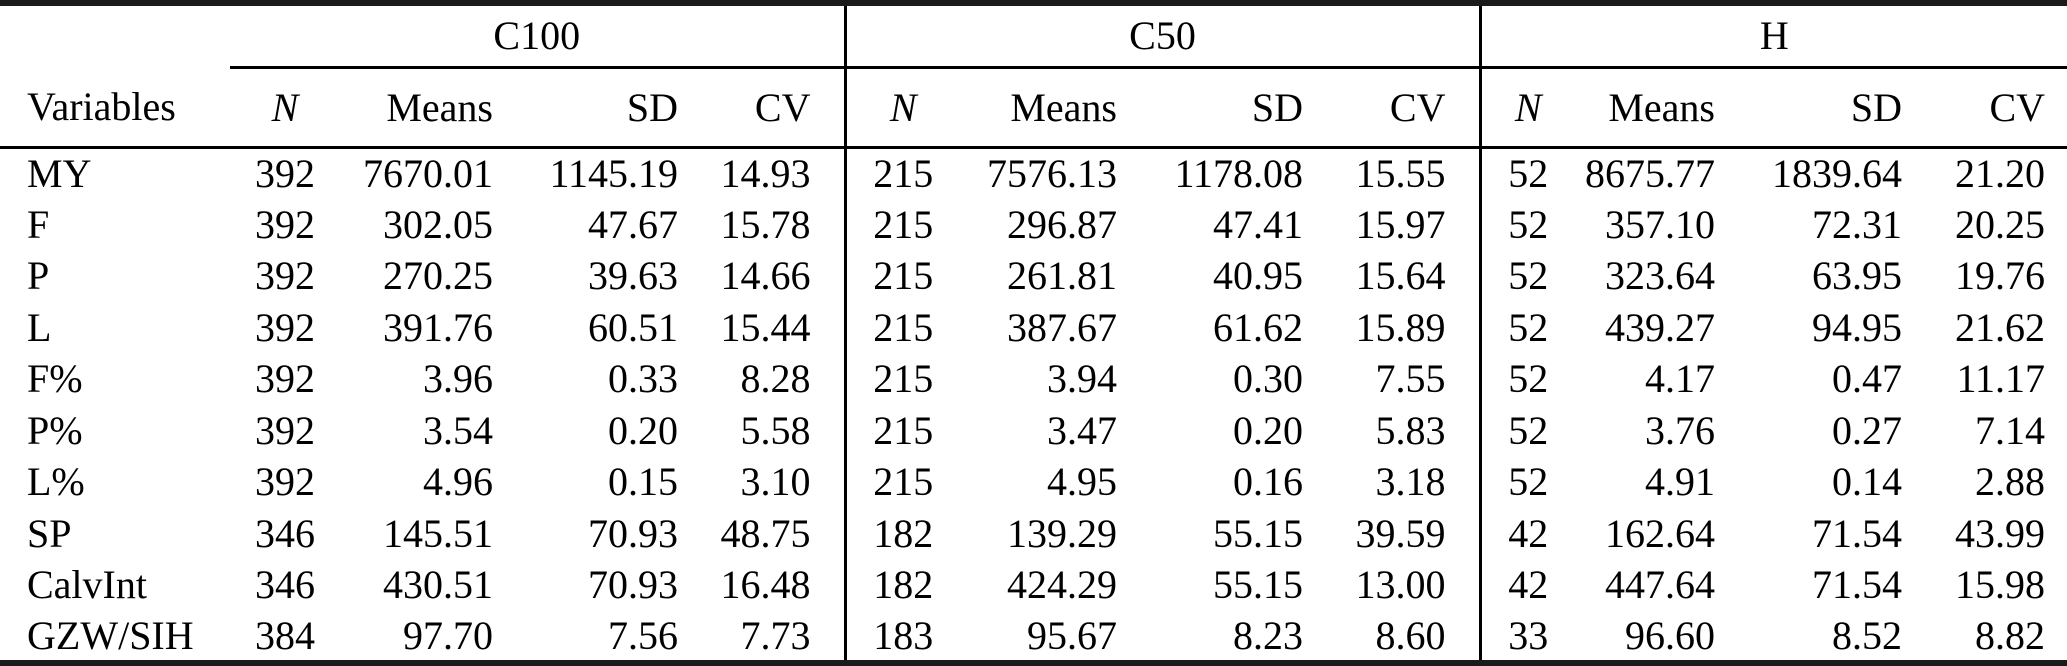  Describe the element at coordinates (1526, 636) in the screenshot. I see `cell: 33` at that location.